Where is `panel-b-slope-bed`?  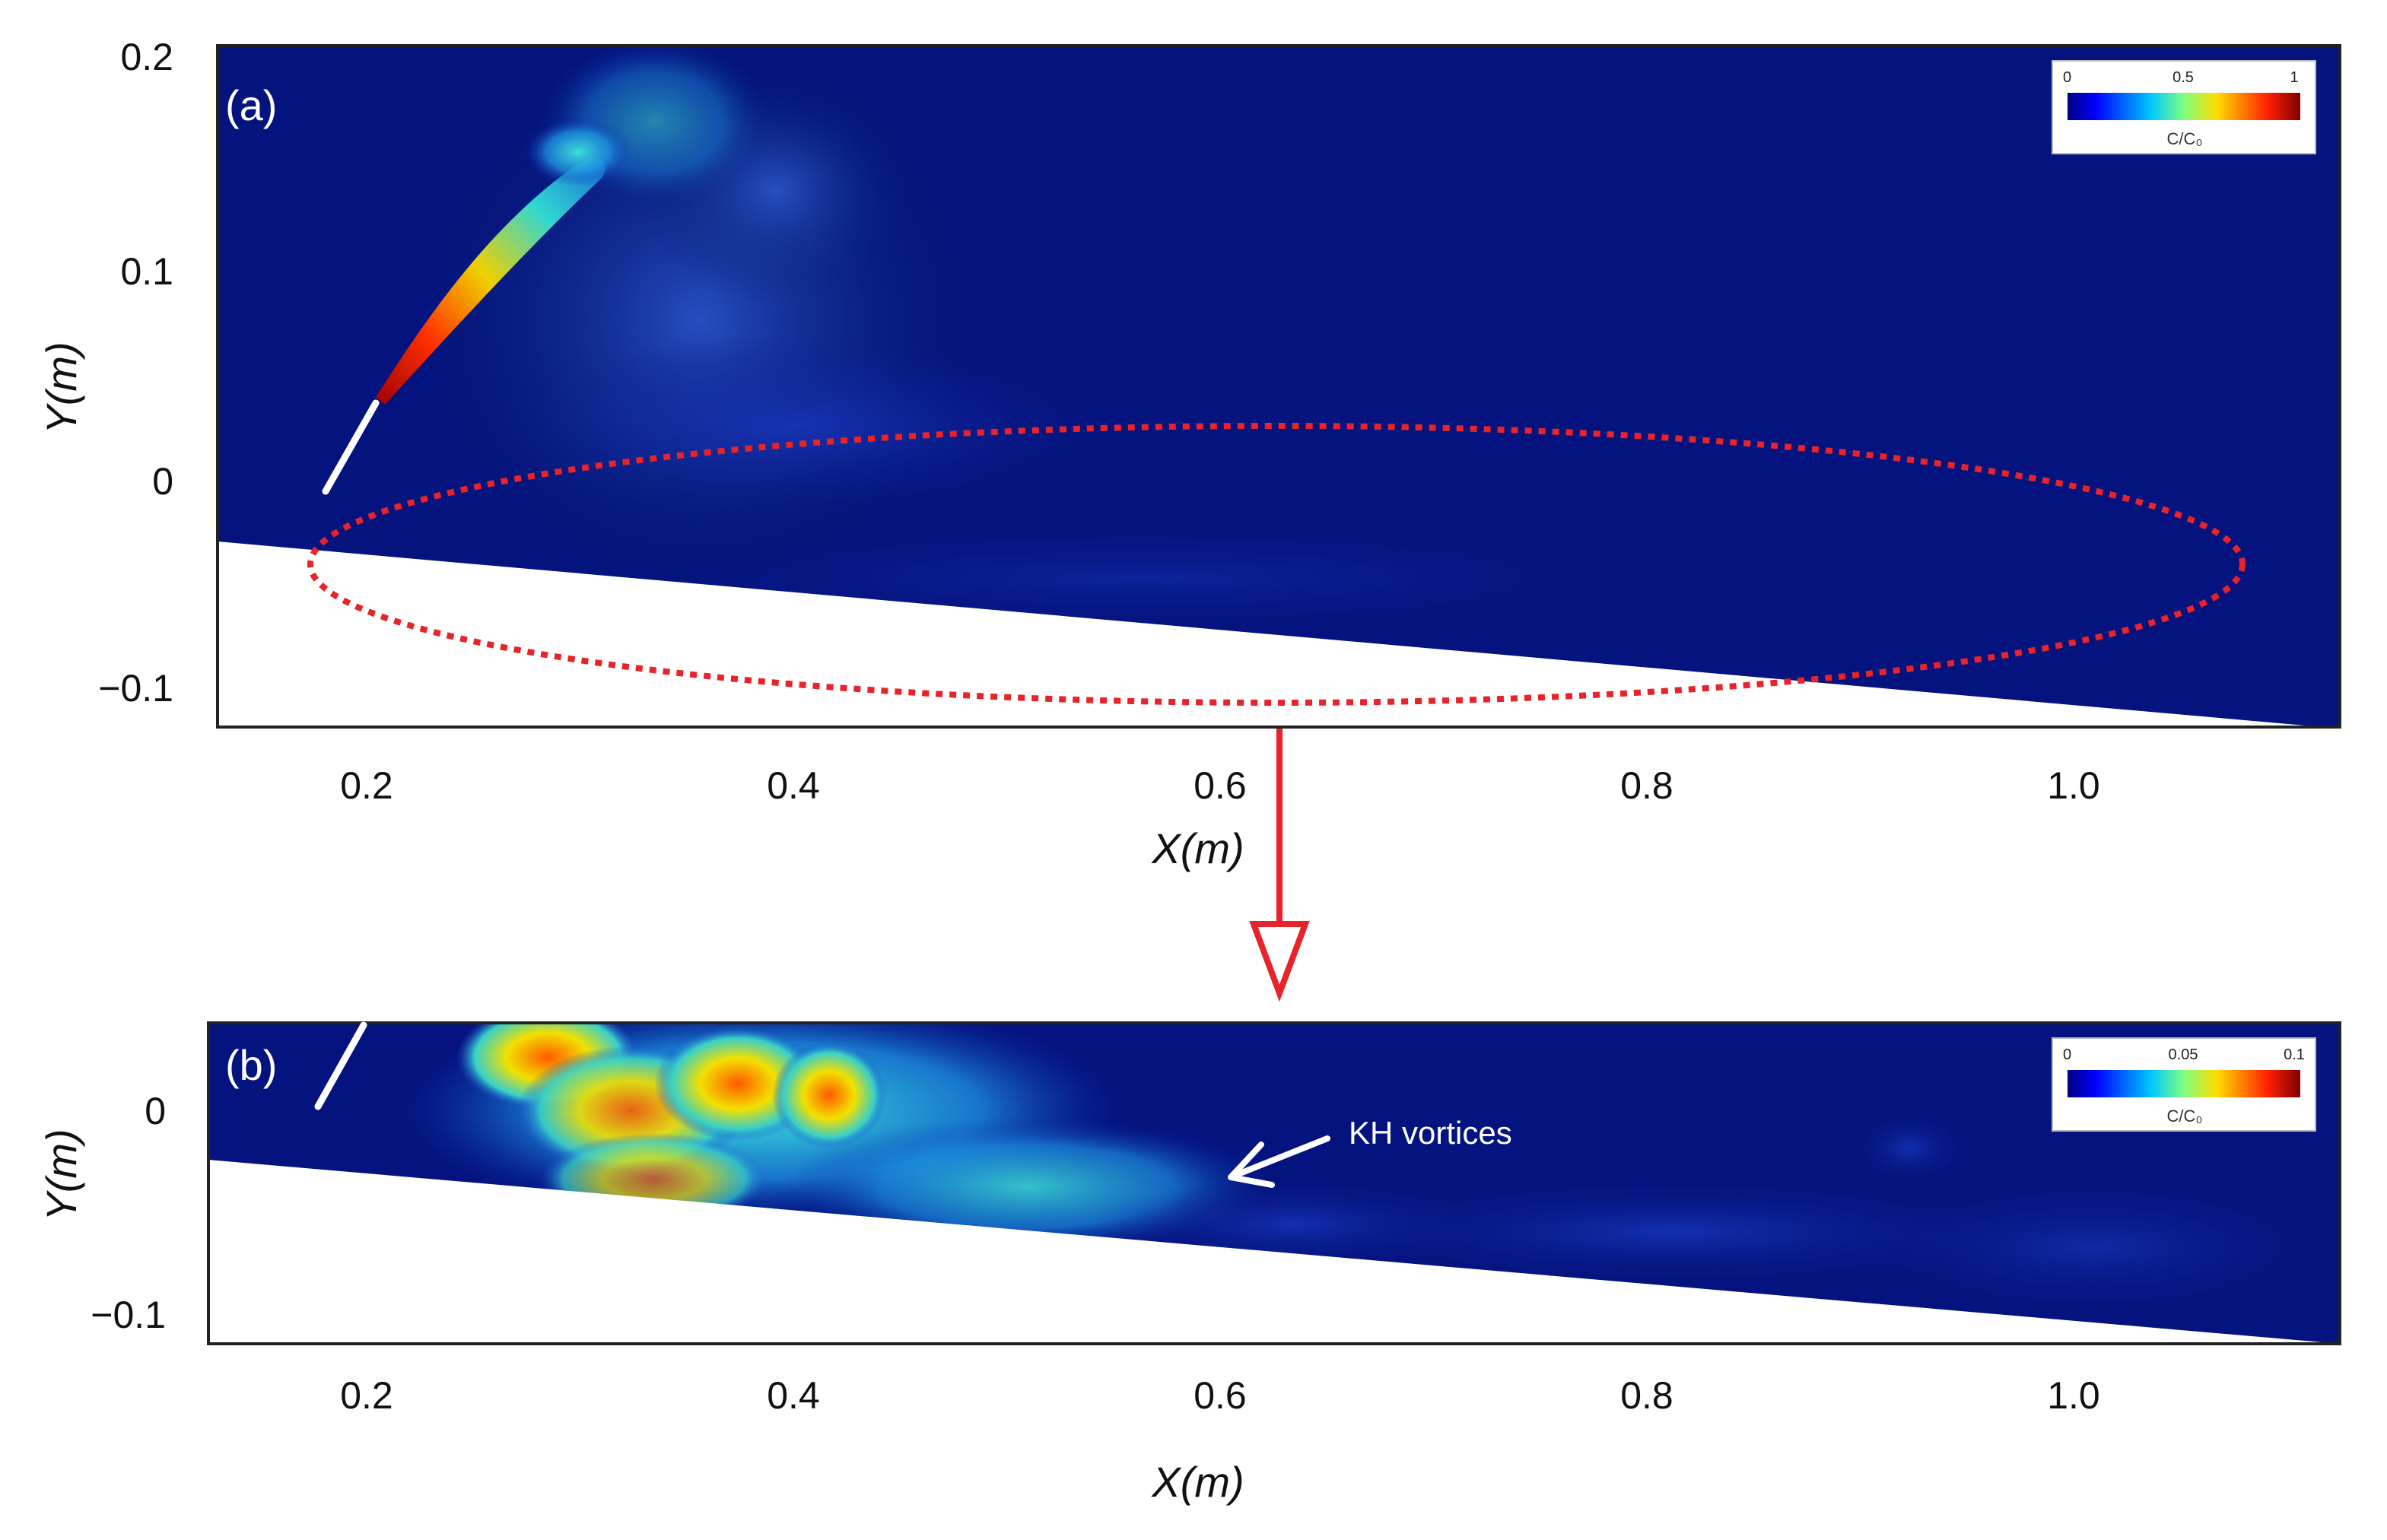 panel-b-slope-bed is located at coordinates (1274, 1252).